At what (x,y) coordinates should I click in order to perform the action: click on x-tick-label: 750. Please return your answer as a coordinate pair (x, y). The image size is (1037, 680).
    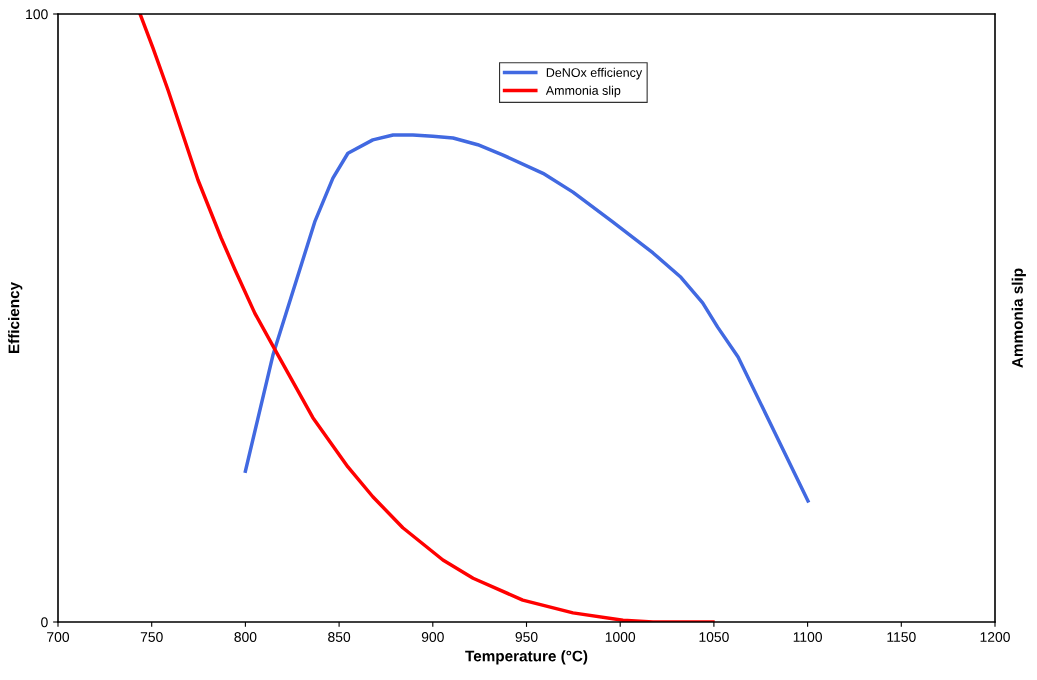
    Looking at the image, I should click on (151, 637).